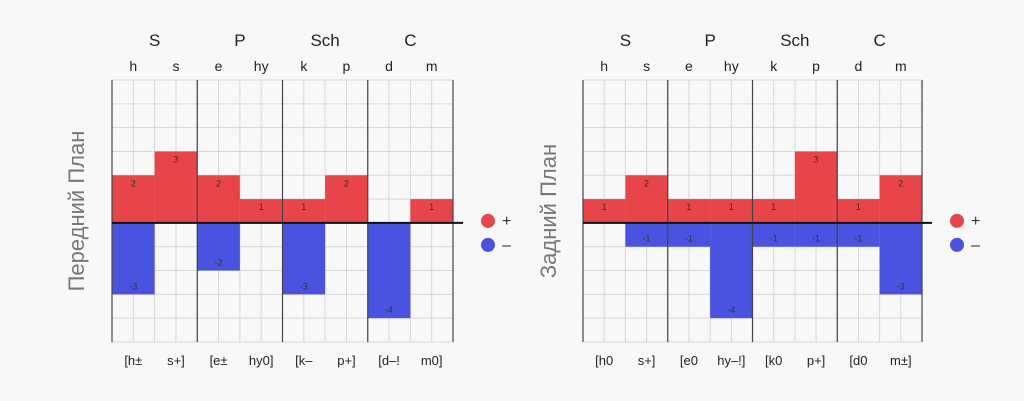  What do you see at coordinates (432, 360) in the screenshot?
I see `bottom-label: m0]` at bounding box center [432, 360].